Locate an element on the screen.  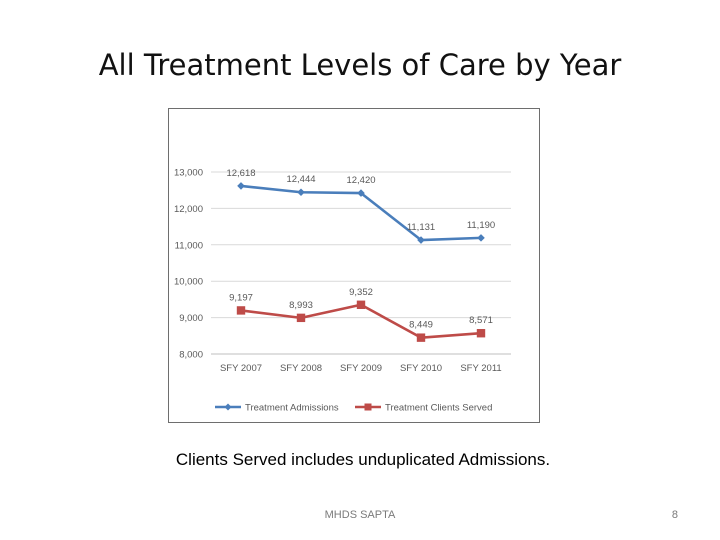
y-tick-label: 11,000 is located at coordinates (189, 245).